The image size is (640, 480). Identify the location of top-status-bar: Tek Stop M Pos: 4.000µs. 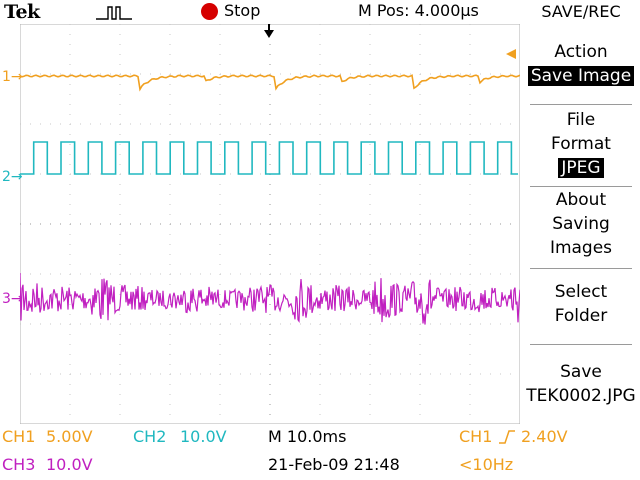
(261, 12).